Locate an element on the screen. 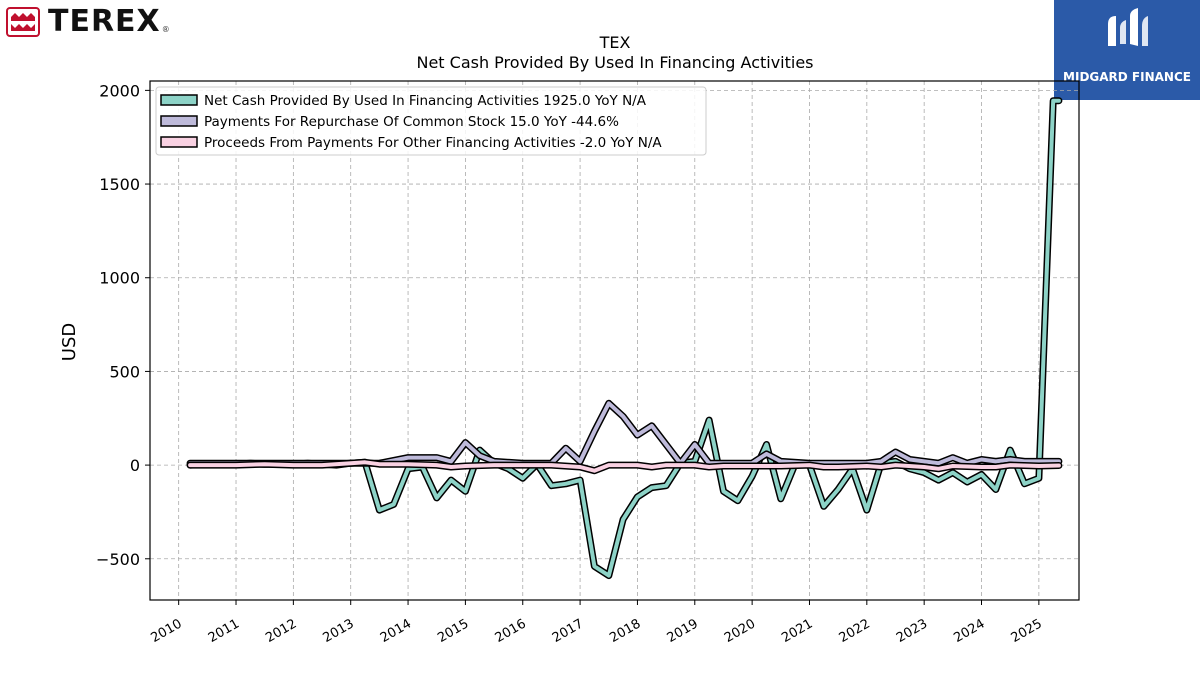  brand-logo: TEREX ® is located at coordinates (88, 22).